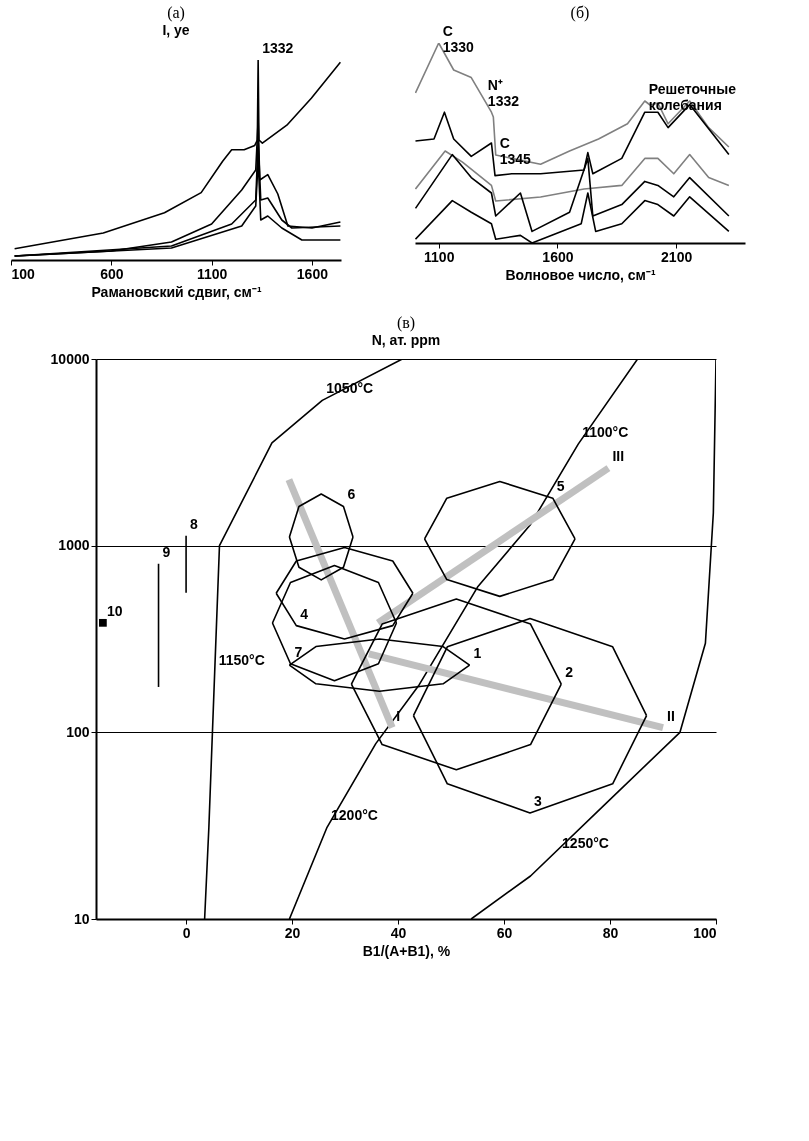 Image resolution: width=809 pixels, height=1141 pixels. I want to click on annotation: 9, so click(166, 551).